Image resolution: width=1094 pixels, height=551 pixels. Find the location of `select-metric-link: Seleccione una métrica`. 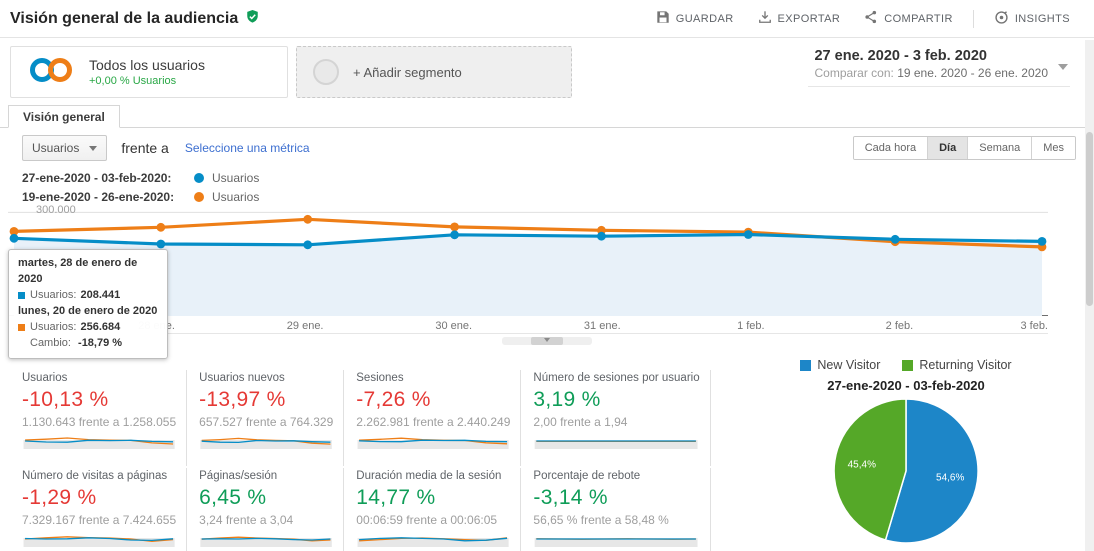

select-metric-link: Seleccione una métrica is located at coordinates (247, 148).